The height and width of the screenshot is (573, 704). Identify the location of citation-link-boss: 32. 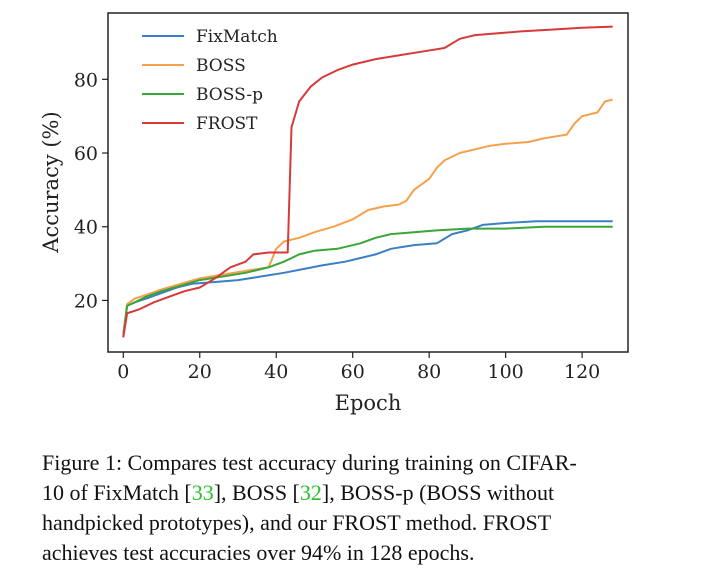
(310, 492).